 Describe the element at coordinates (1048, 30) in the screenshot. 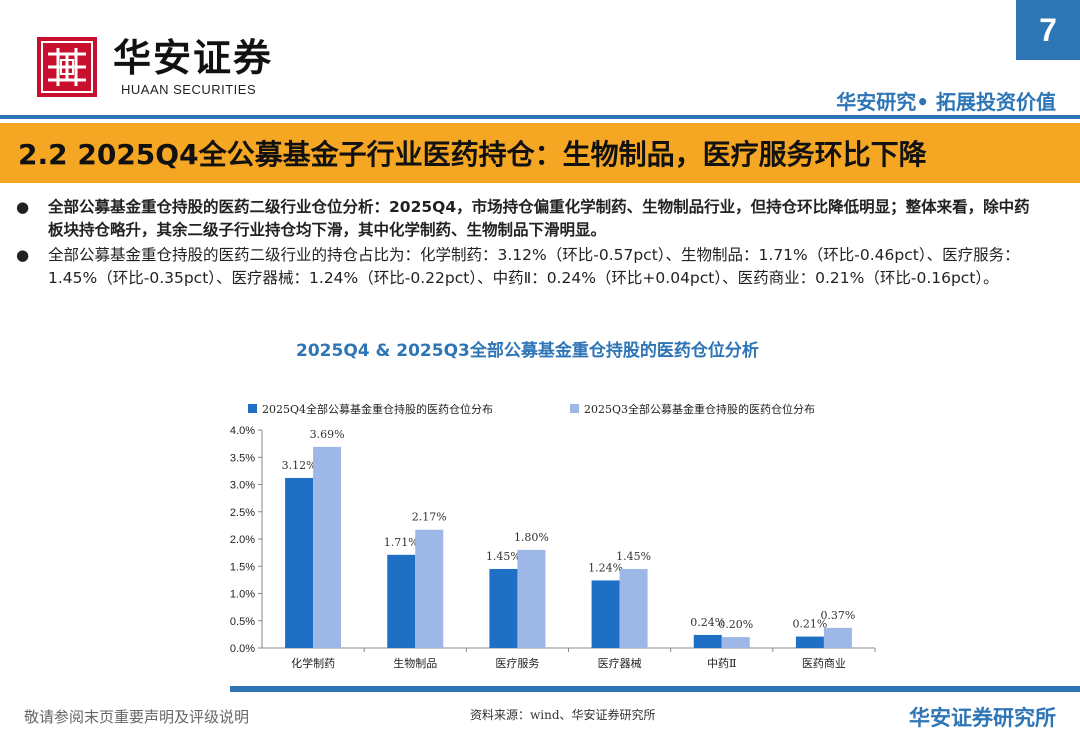

I see `page-number: 7` at that location.